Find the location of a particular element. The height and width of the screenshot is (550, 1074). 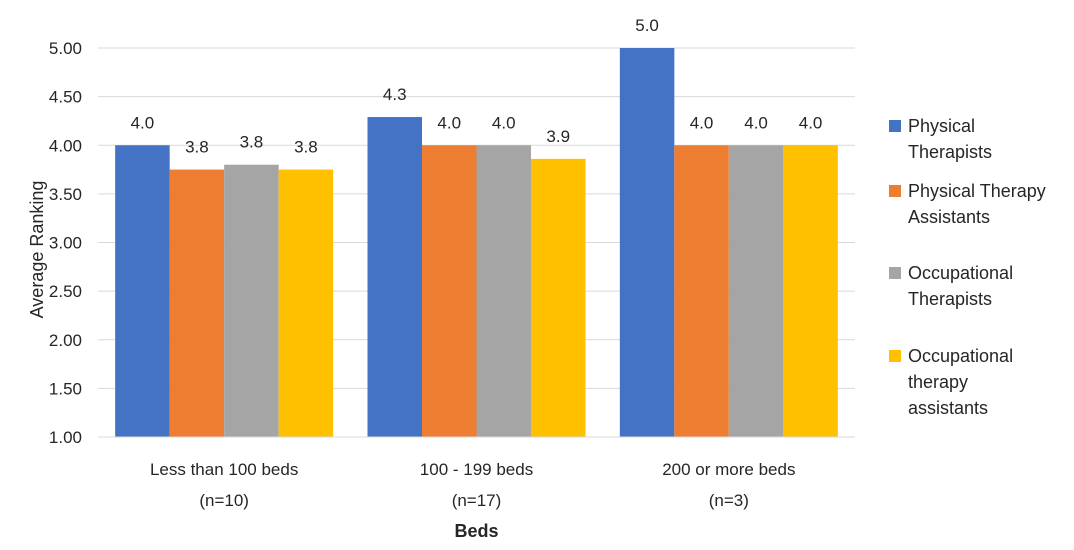

y-tick-label: 3.00 is located at coordinates (65, 243).